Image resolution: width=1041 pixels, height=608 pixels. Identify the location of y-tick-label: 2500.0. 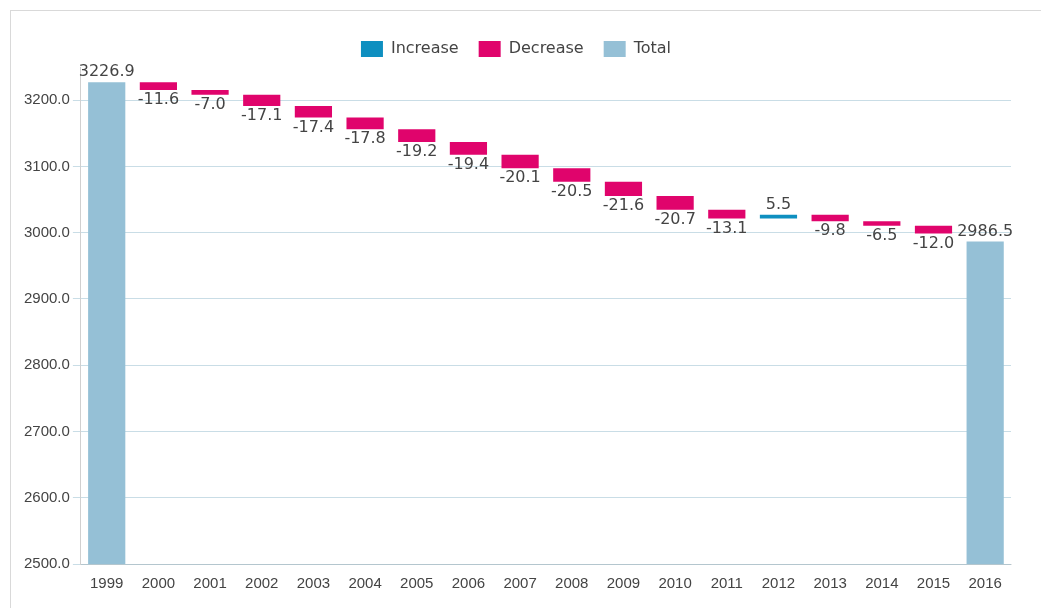
(46, 563).